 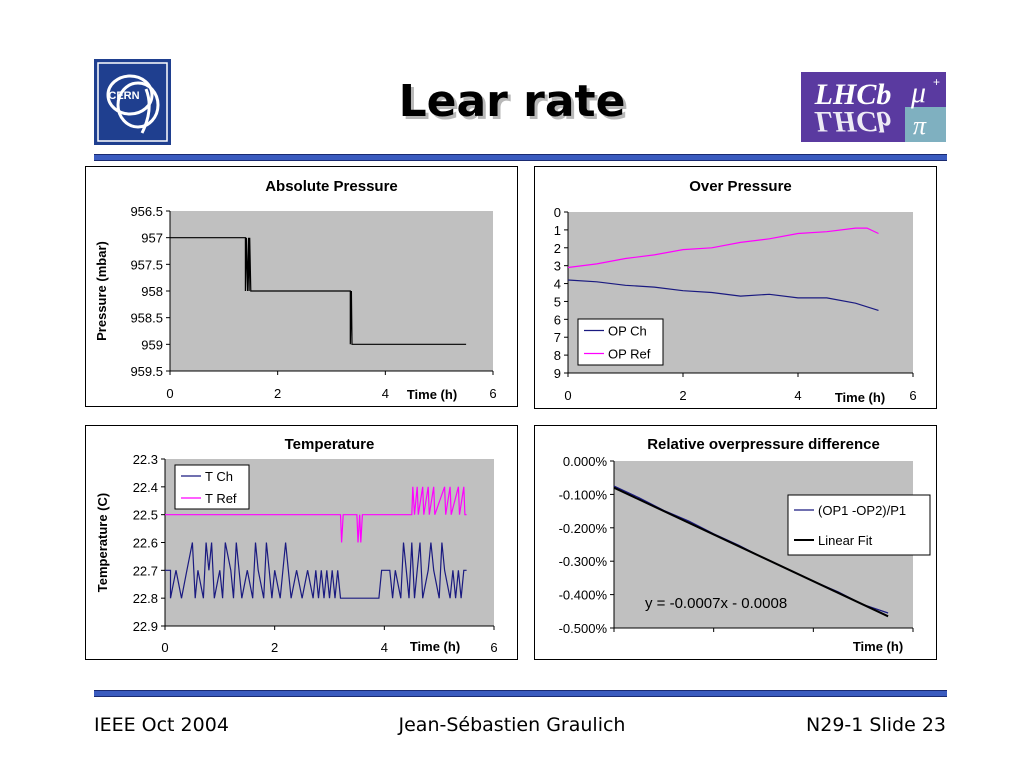 What do you see at coordinates (557, 319) in the screenshot?
I see `y-tick-label: 6` at bounding box center [557, 319].